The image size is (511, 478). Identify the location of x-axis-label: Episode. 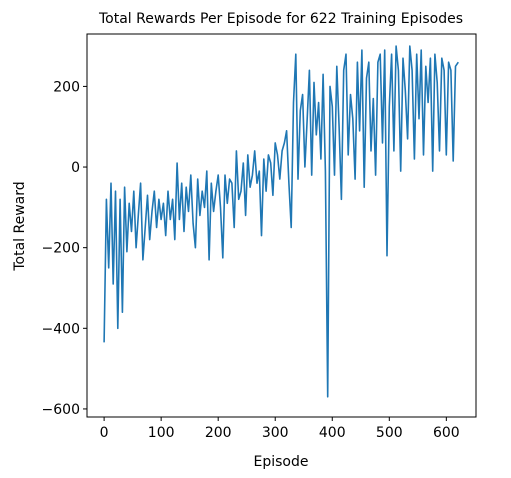
(281, 462).